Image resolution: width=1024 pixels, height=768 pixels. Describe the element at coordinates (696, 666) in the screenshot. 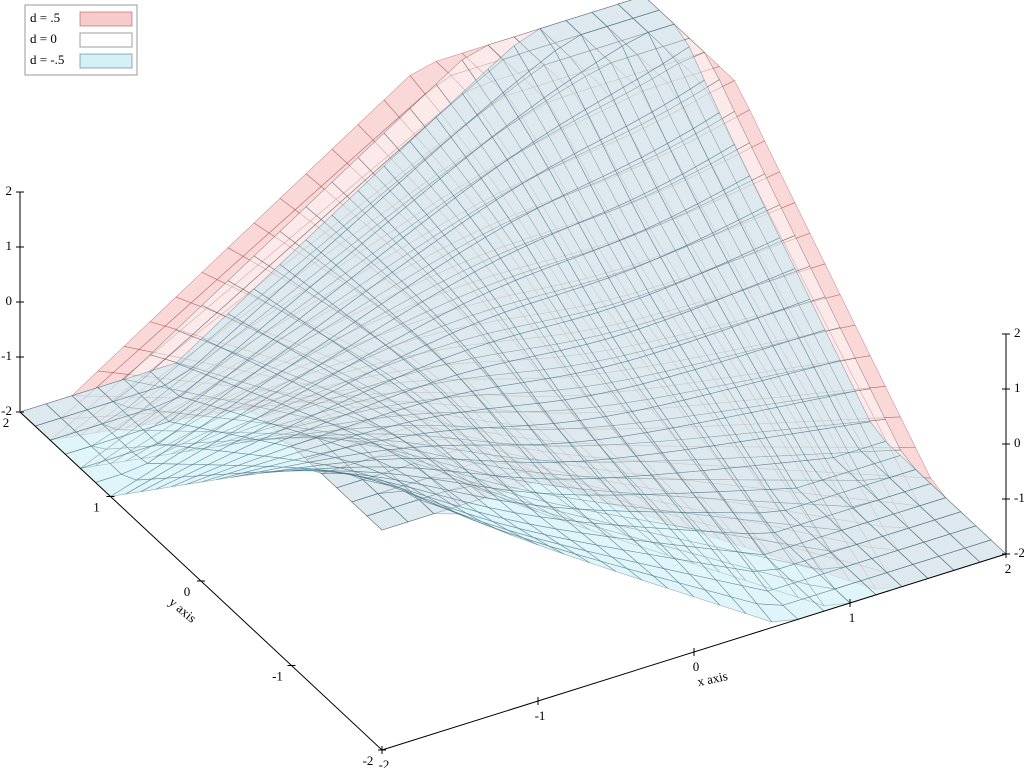

I see `x-tick-label: 0` at that location.